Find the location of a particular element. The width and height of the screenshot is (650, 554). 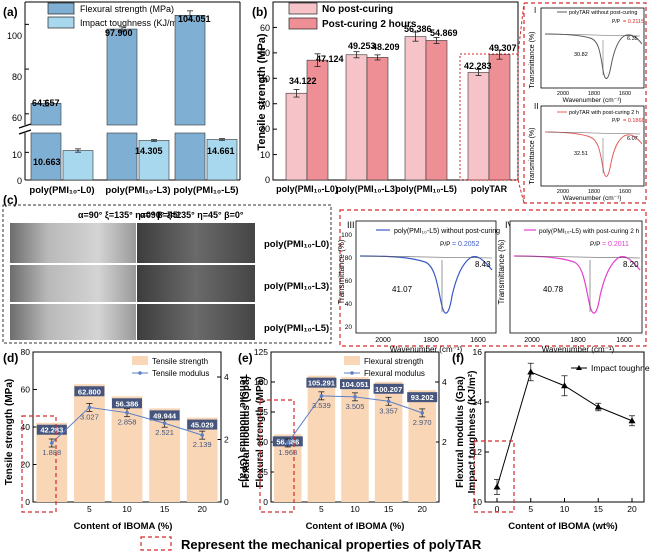

ftir-i-ylabel: Transmittance (%) is located at coordinates (532, 60).